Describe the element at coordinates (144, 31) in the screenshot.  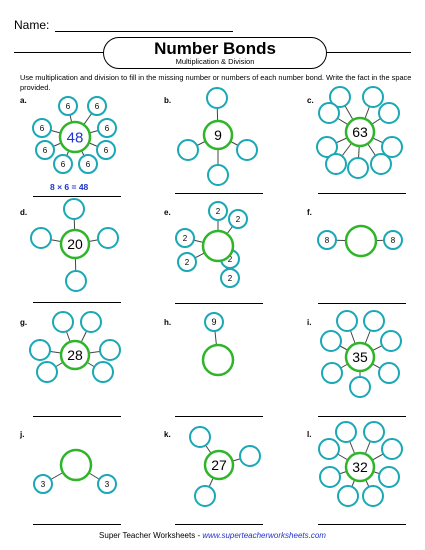
I see `name-line` at that location.